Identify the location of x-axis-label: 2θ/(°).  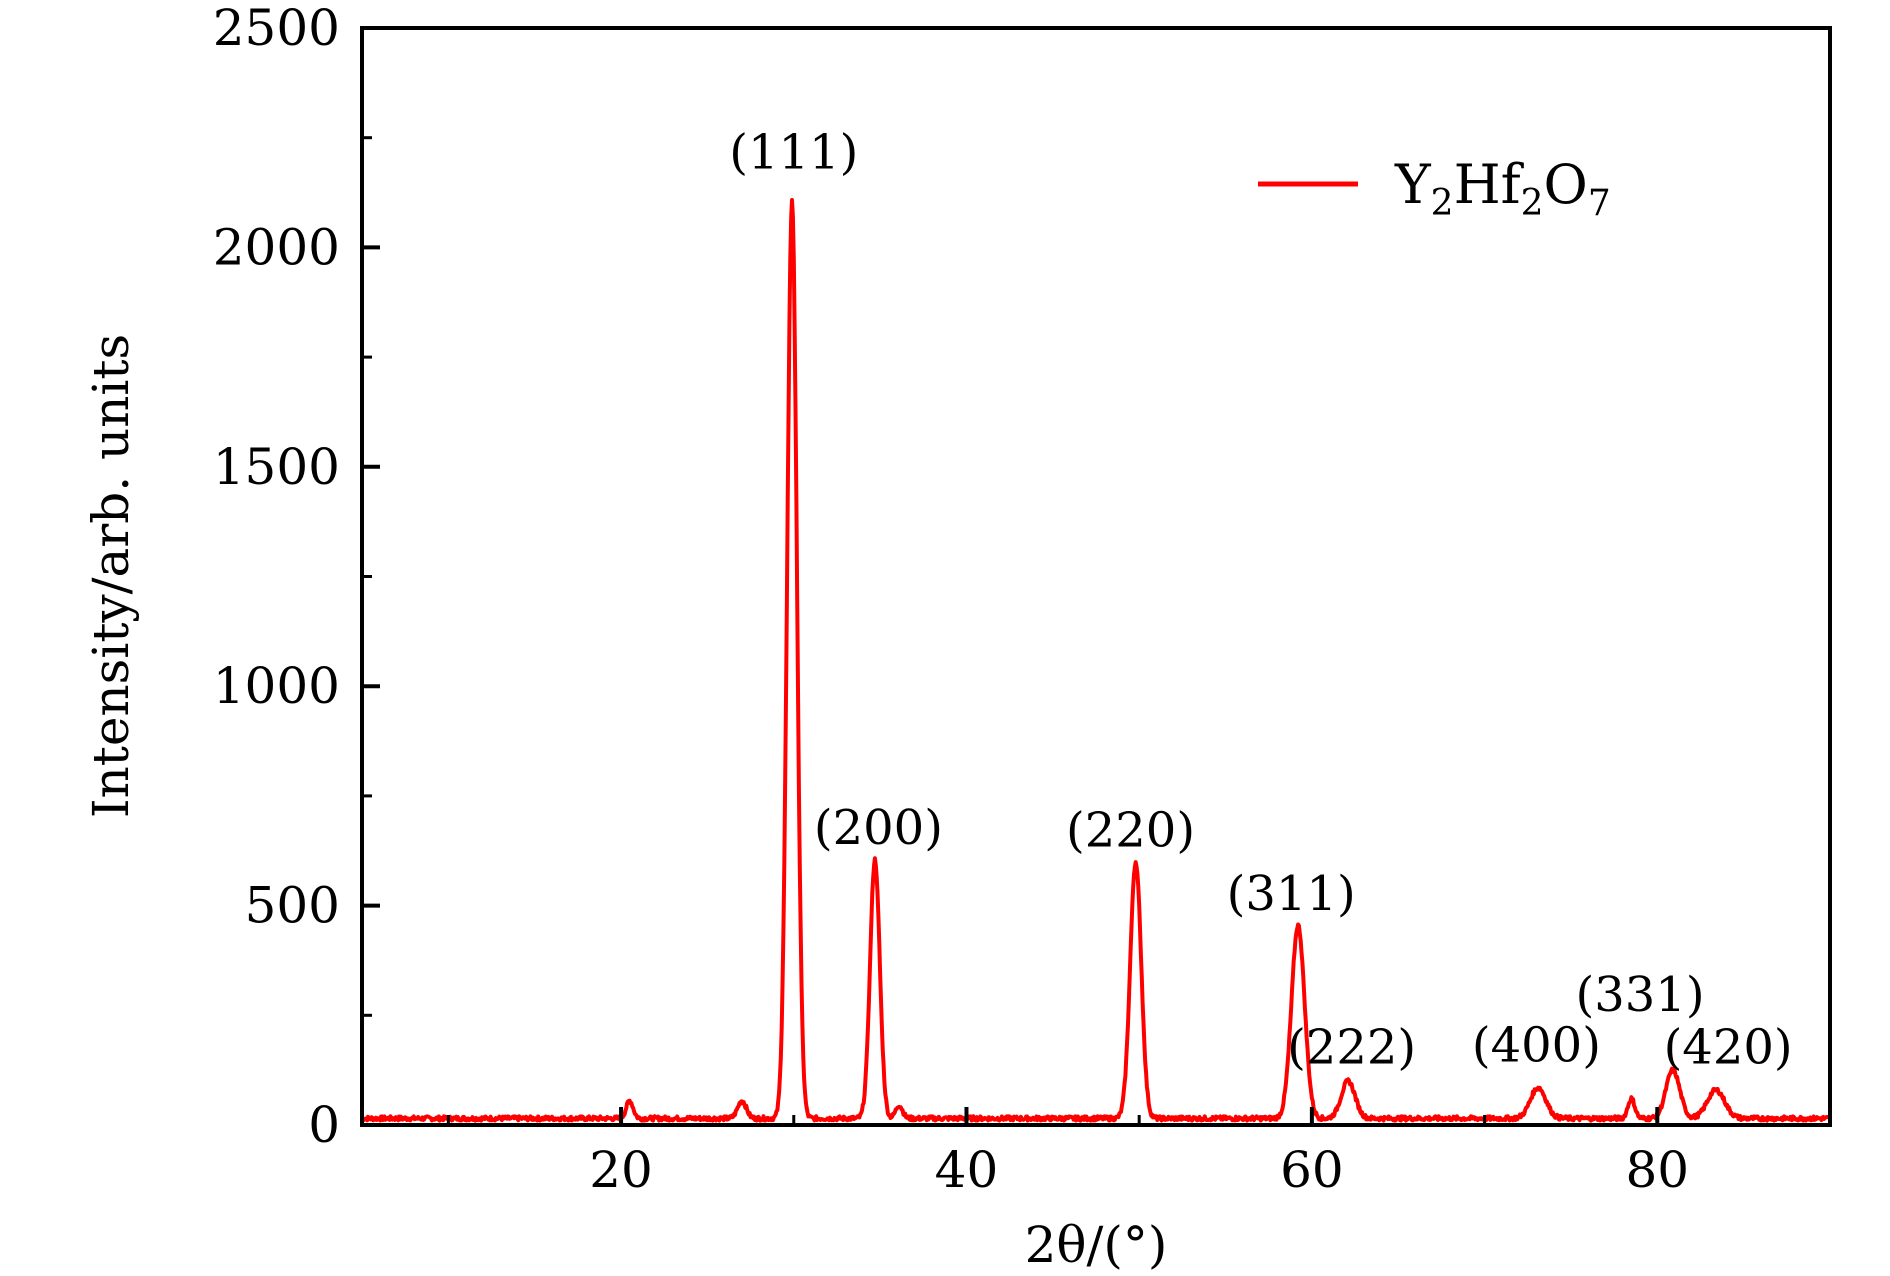
(1096, 1245).